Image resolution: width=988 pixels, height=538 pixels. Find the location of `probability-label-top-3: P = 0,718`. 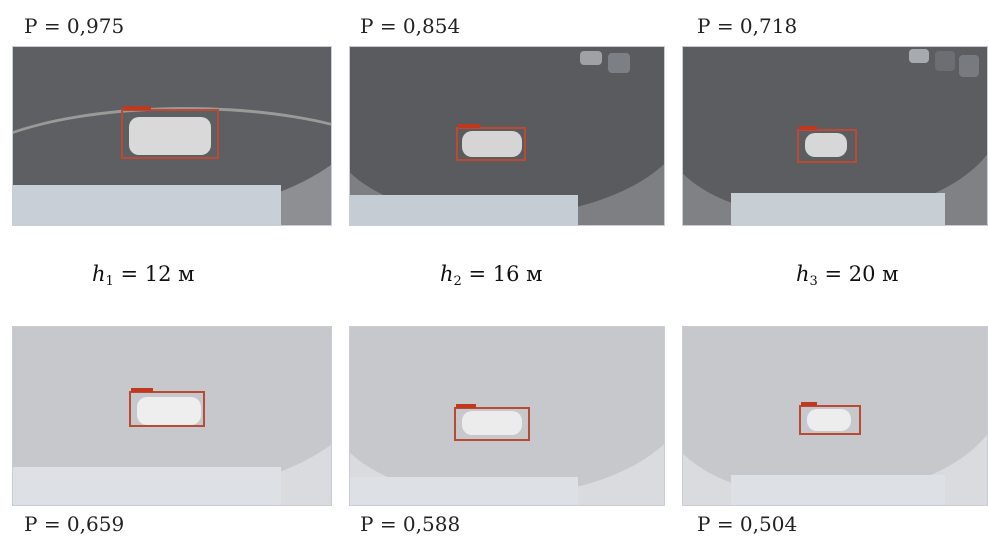

probability-label-top-3: P = 0,718 is located at coordinates (747, 26).